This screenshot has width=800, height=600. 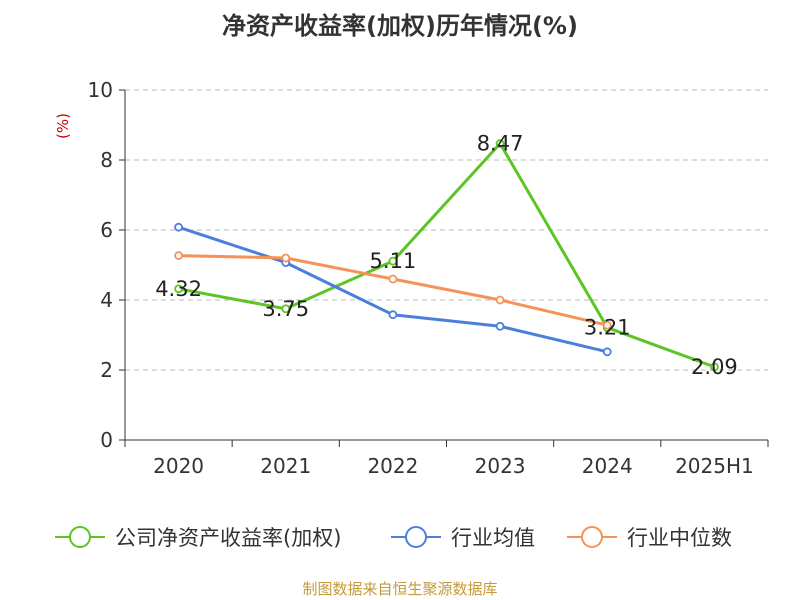 I want to click on y-tick-label: 8, so click(x=106, y=160).